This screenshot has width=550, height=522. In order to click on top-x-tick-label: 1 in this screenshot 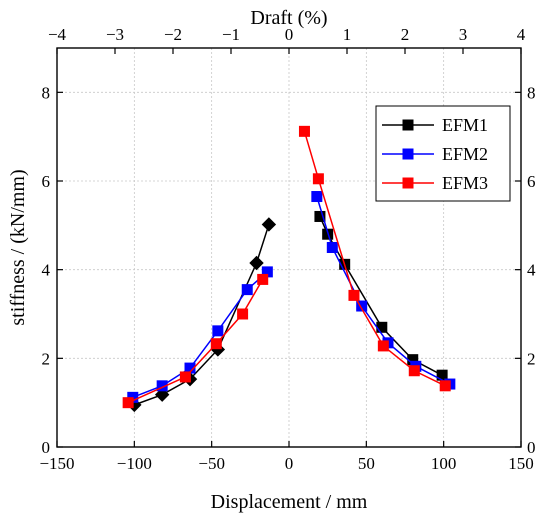, I will do `click(347, 34)`.